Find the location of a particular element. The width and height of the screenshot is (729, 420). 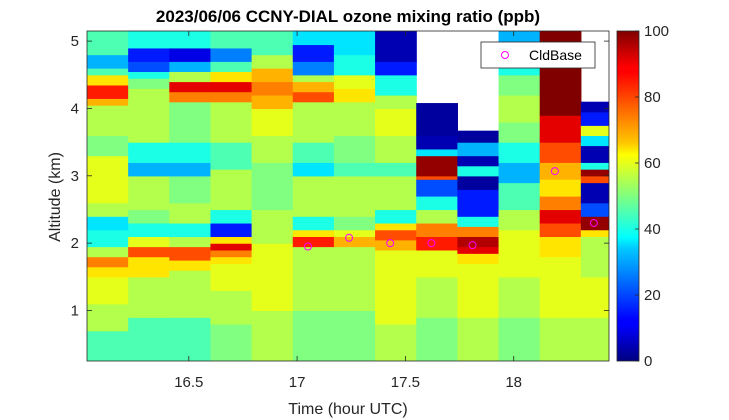

legend-box is located at coordinates (538, 55).